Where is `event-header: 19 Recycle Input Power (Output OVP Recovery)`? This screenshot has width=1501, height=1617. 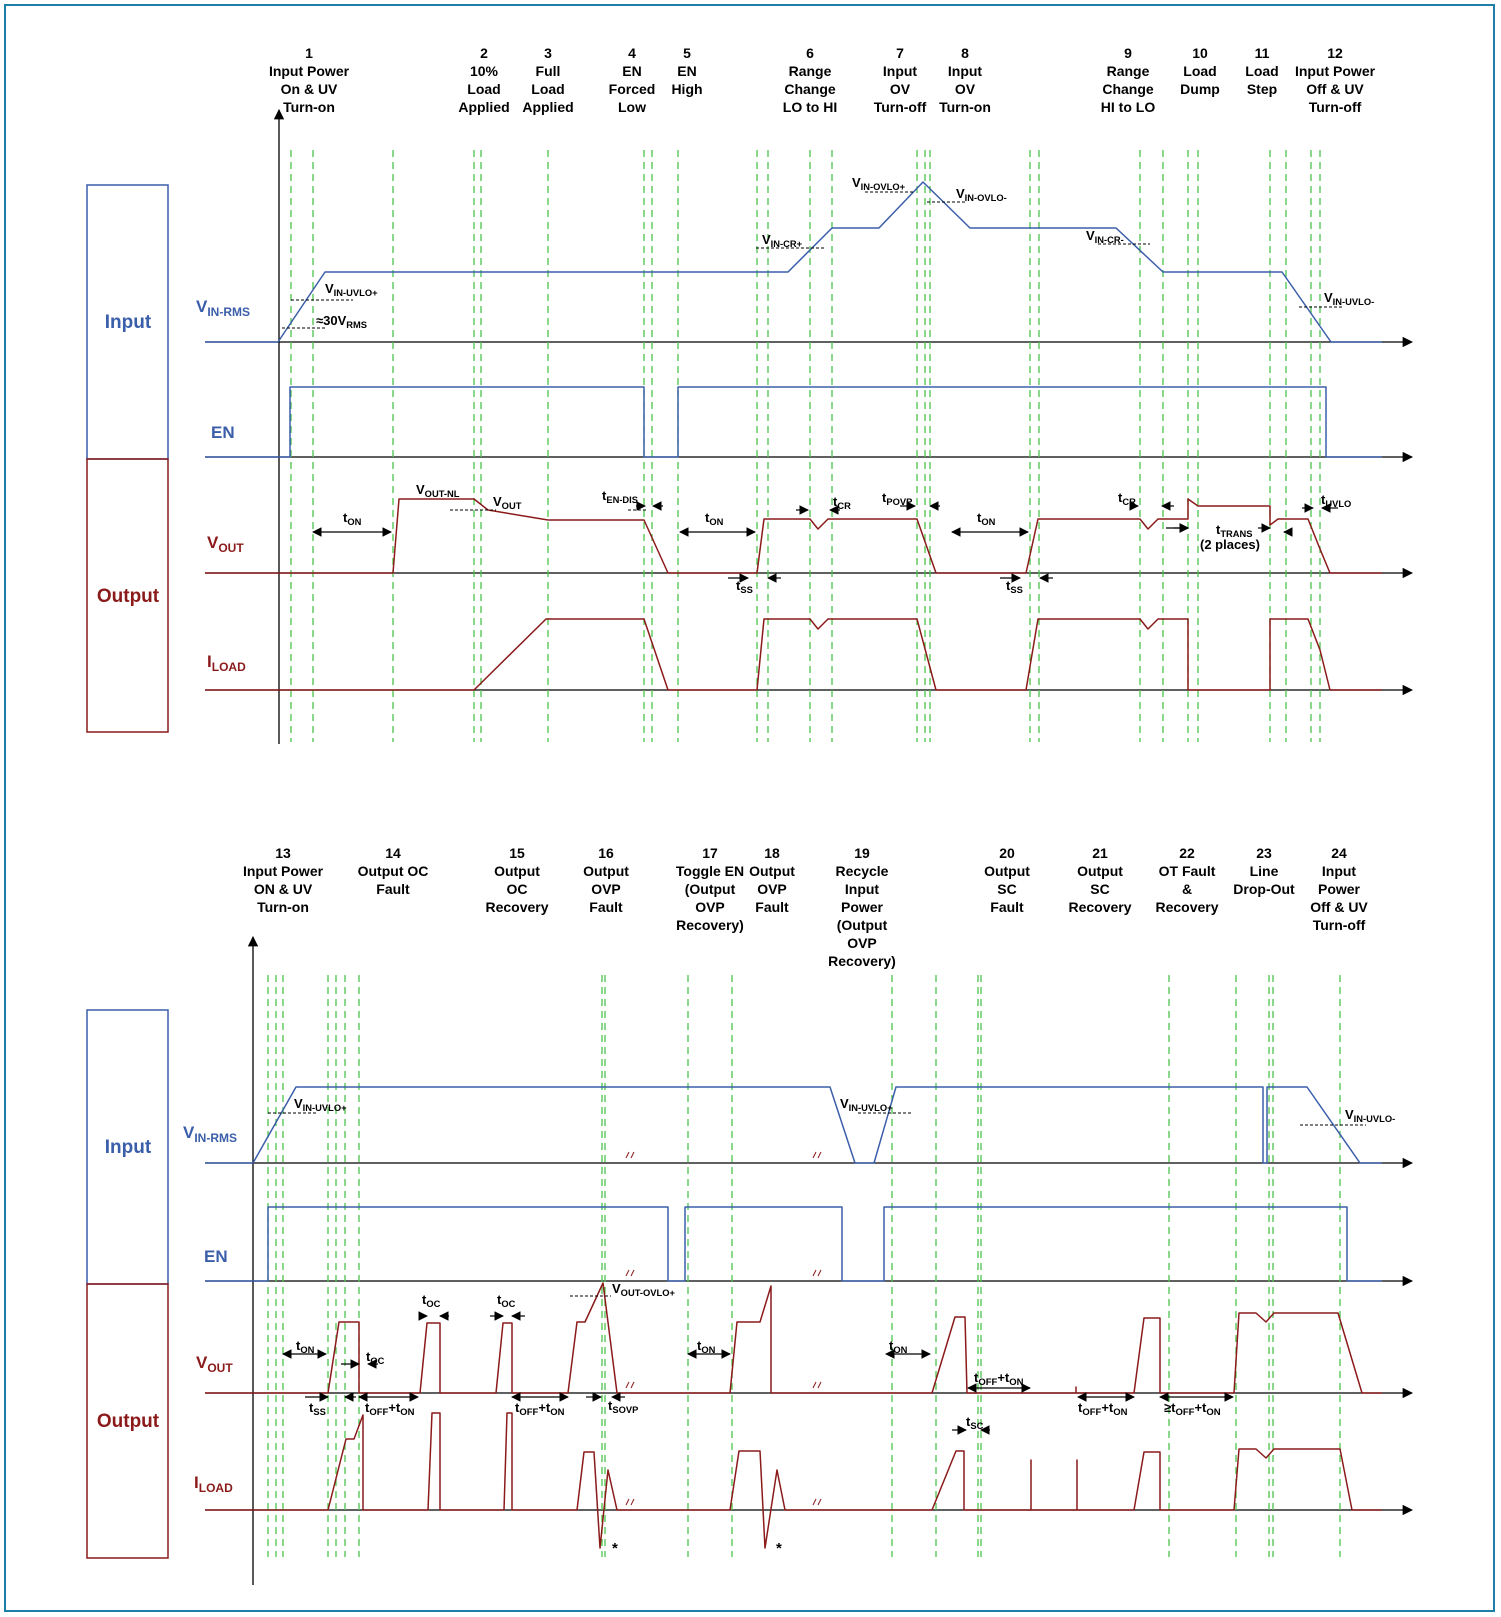
event-header: 19 Recycle Input Power (Output OVP Recovery) is located at coordinates (862, 907).